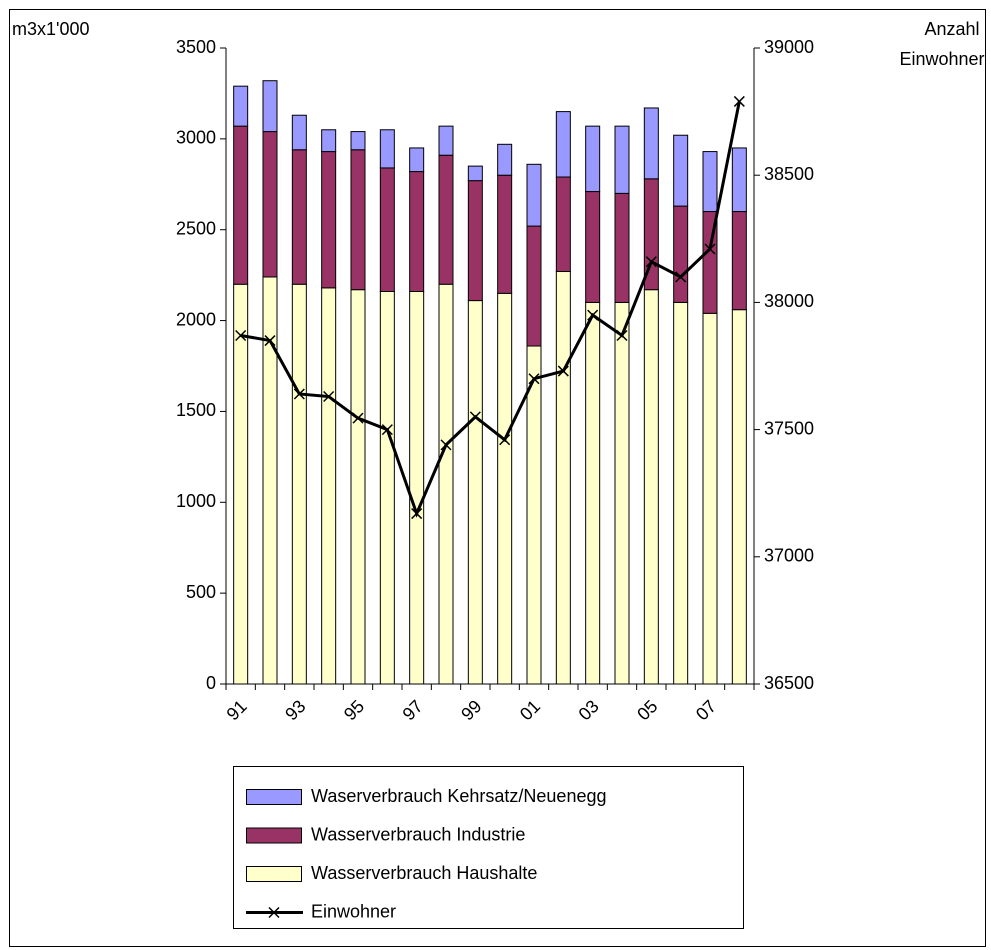 The image size is (991, 950). I want to click on y2-axis-label: Einwohner, so click(941, 59).